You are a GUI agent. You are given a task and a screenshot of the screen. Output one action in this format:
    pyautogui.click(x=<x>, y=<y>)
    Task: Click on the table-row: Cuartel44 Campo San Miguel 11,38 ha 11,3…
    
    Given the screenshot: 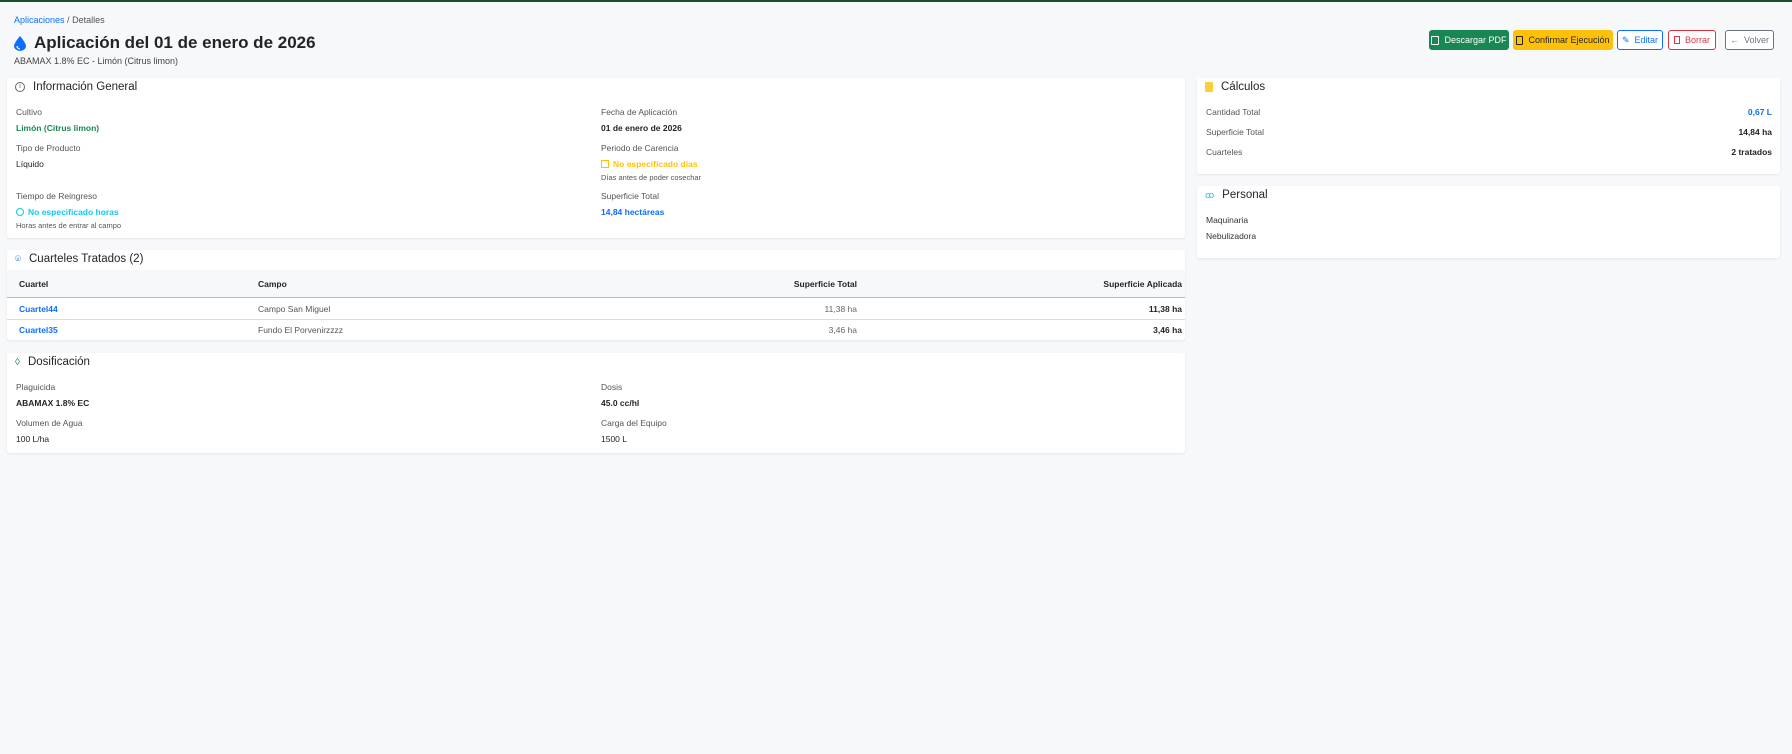 What is the action you would take?
    pyautogui.click(x=596, y=309)
    